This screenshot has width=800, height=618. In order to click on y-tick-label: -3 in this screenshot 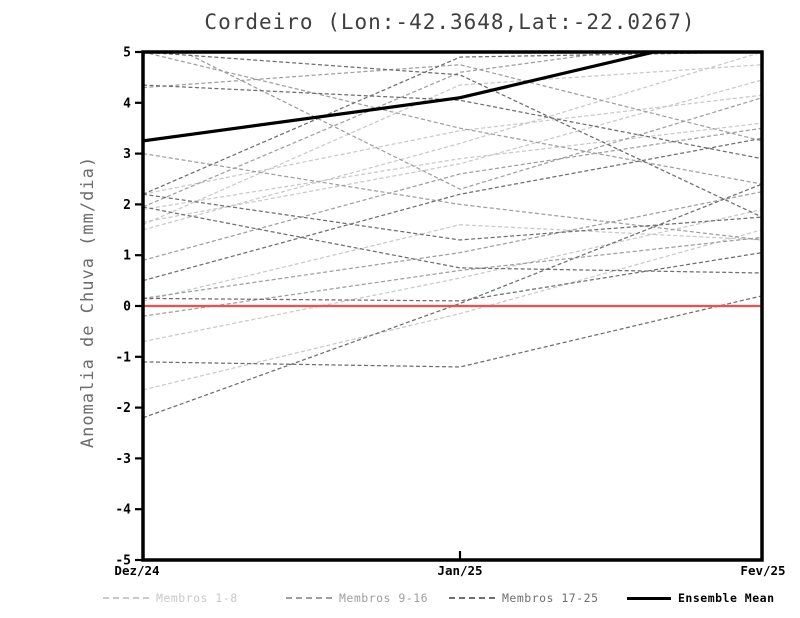, I will do `click(123, 459)`.